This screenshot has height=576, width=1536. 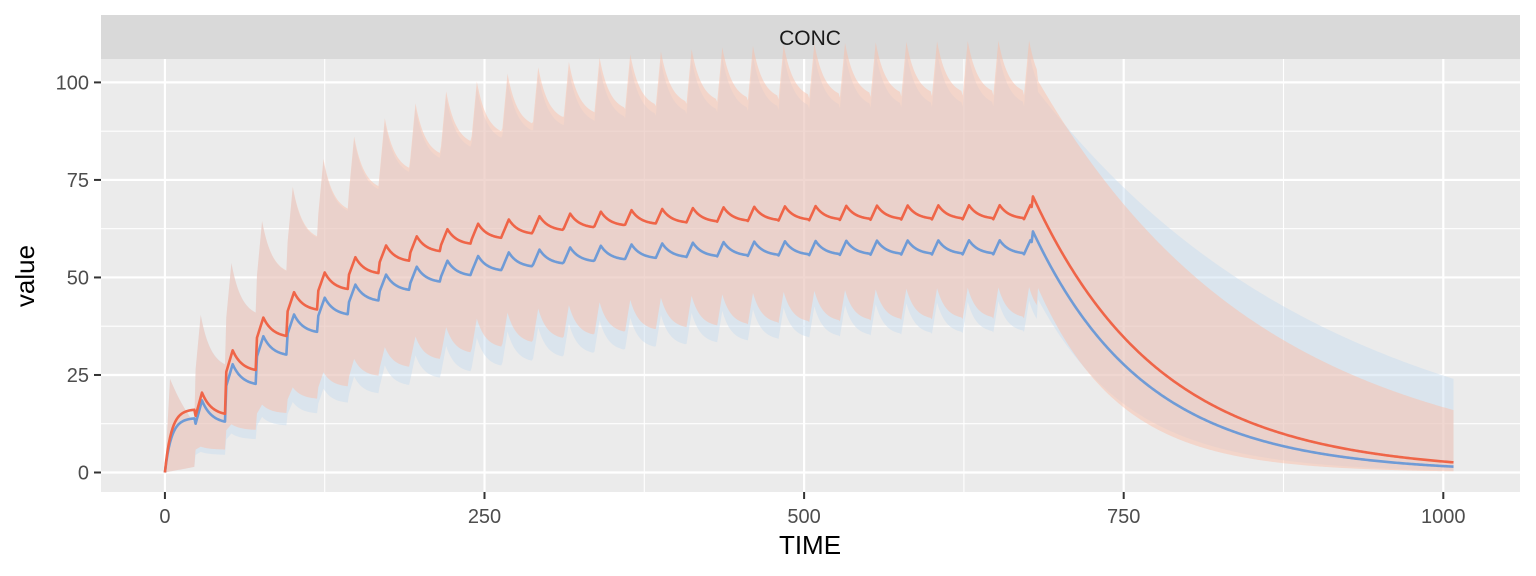 I want to click on x-tick-label: 0, so click(x=164, y=517).